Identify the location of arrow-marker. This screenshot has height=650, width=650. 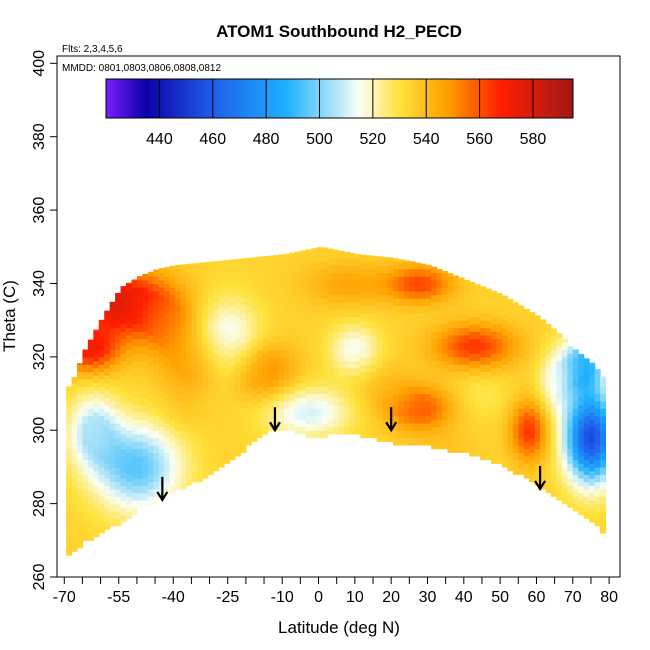
(391, 420).